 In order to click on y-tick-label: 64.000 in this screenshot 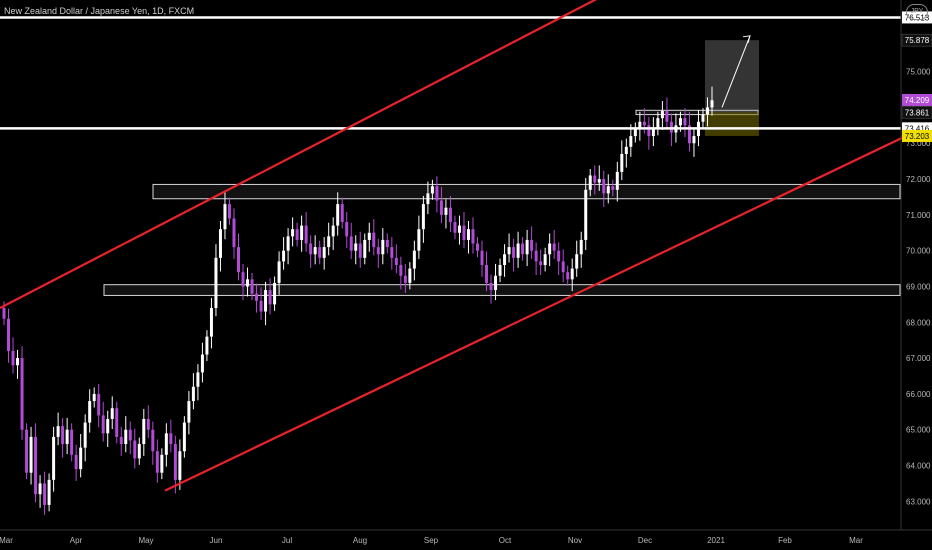, I will do `click(918, 466)`.